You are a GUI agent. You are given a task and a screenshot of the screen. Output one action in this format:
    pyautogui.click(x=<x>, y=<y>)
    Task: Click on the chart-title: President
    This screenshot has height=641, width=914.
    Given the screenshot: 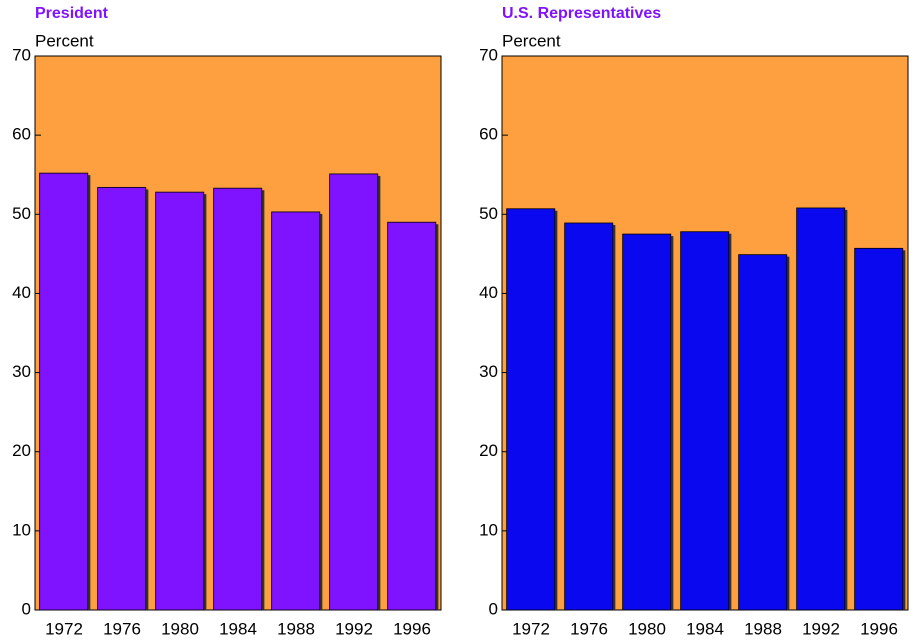 What is the action you would take?
    pyautogui.click(x=72, y=13)
    